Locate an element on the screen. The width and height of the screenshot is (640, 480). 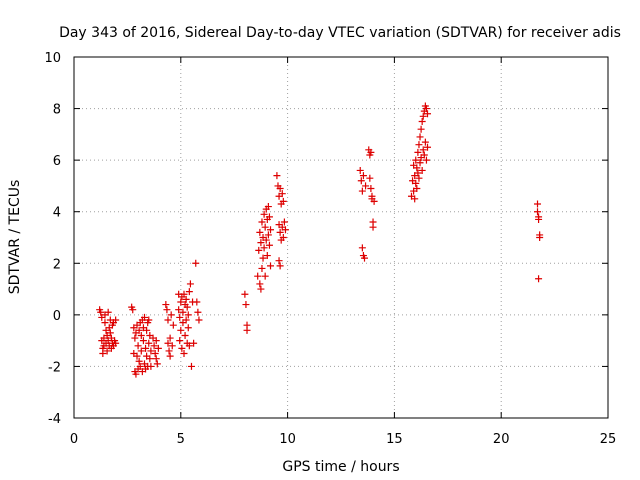
y-tick-label: -4 is located at coordinates (54, 419).